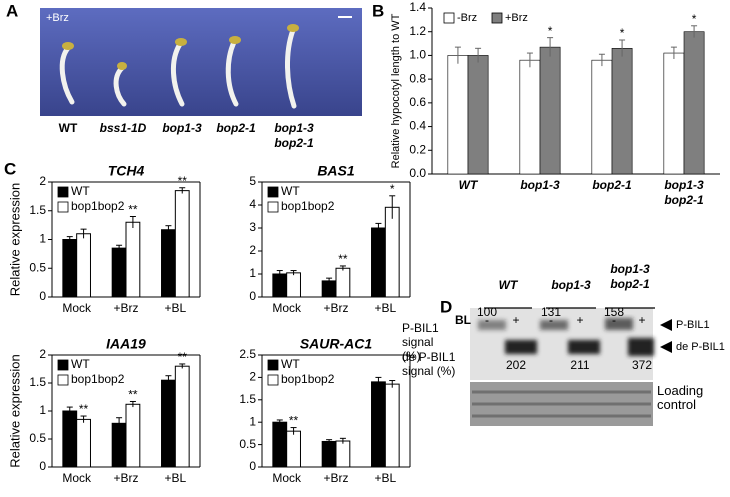 Image resolution: width=730 pixels, height=497 pixels. What do you see at coordinates (252, 204) in the screenshot?
I see `y-tick-label: 4` at bounding box center [252, 204].